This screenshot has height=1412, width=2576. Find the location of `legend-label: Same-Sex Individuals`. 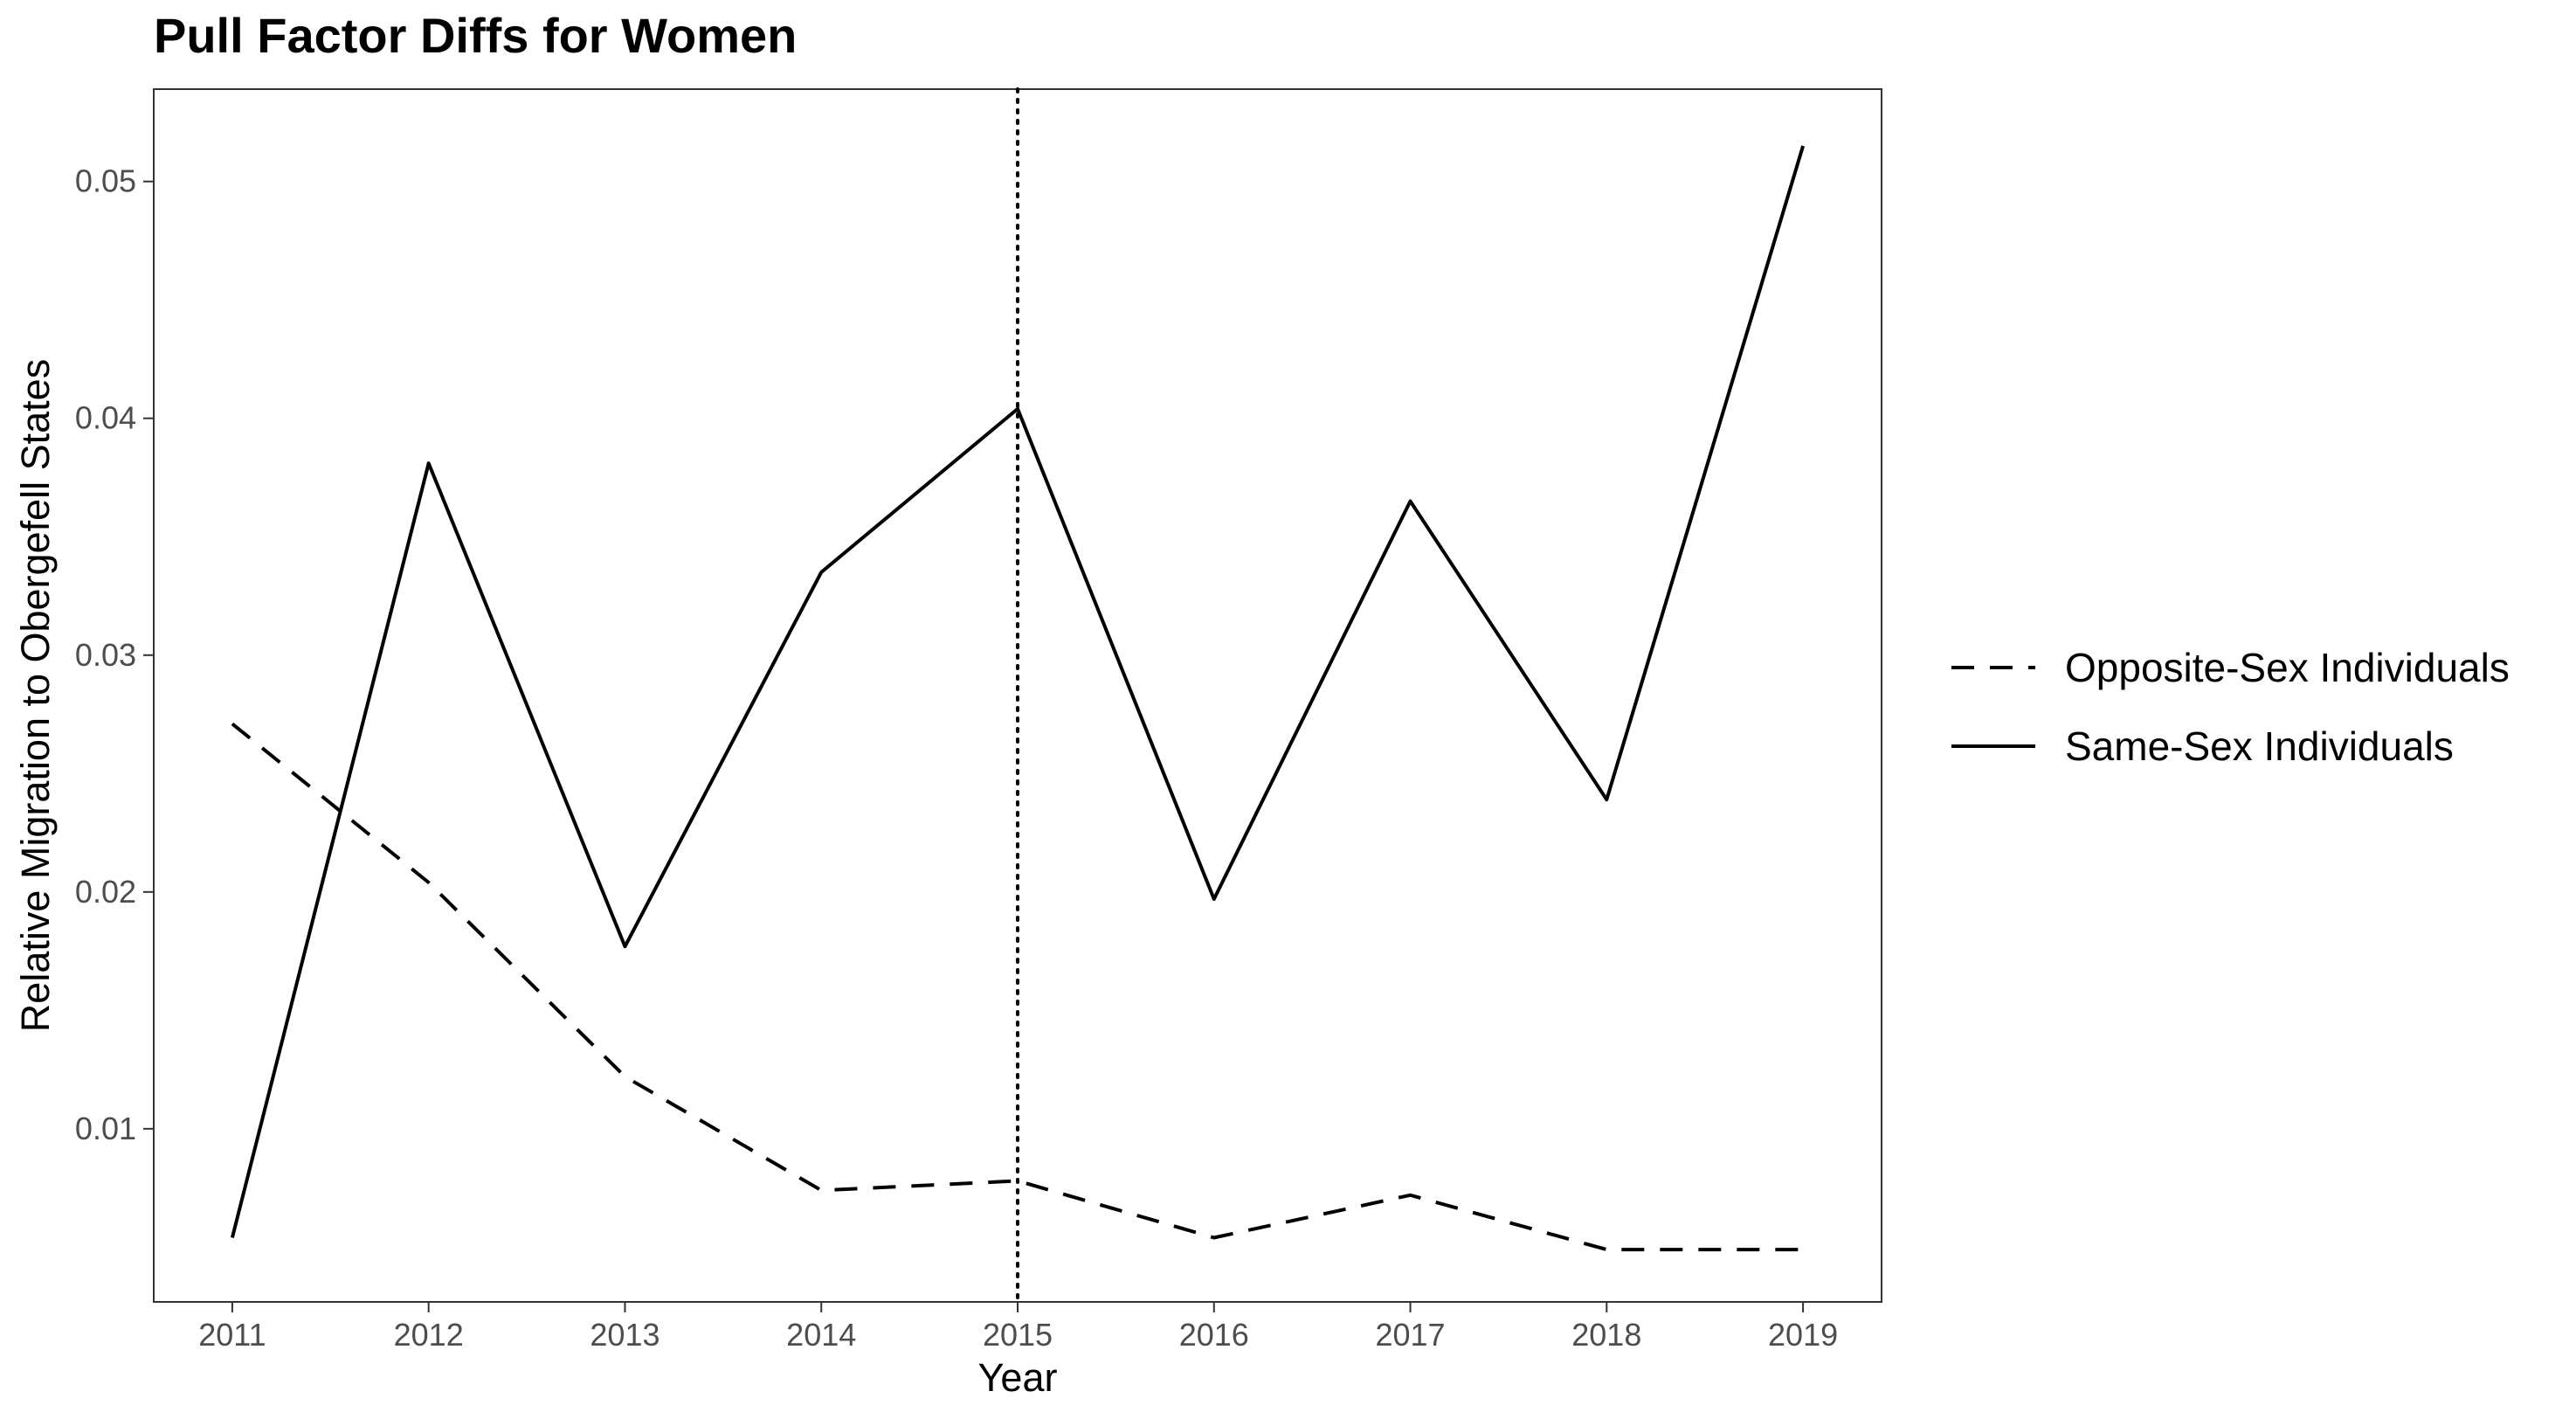

legend-label: Same-Sex Individuals is located at coordinates (2259, 746).